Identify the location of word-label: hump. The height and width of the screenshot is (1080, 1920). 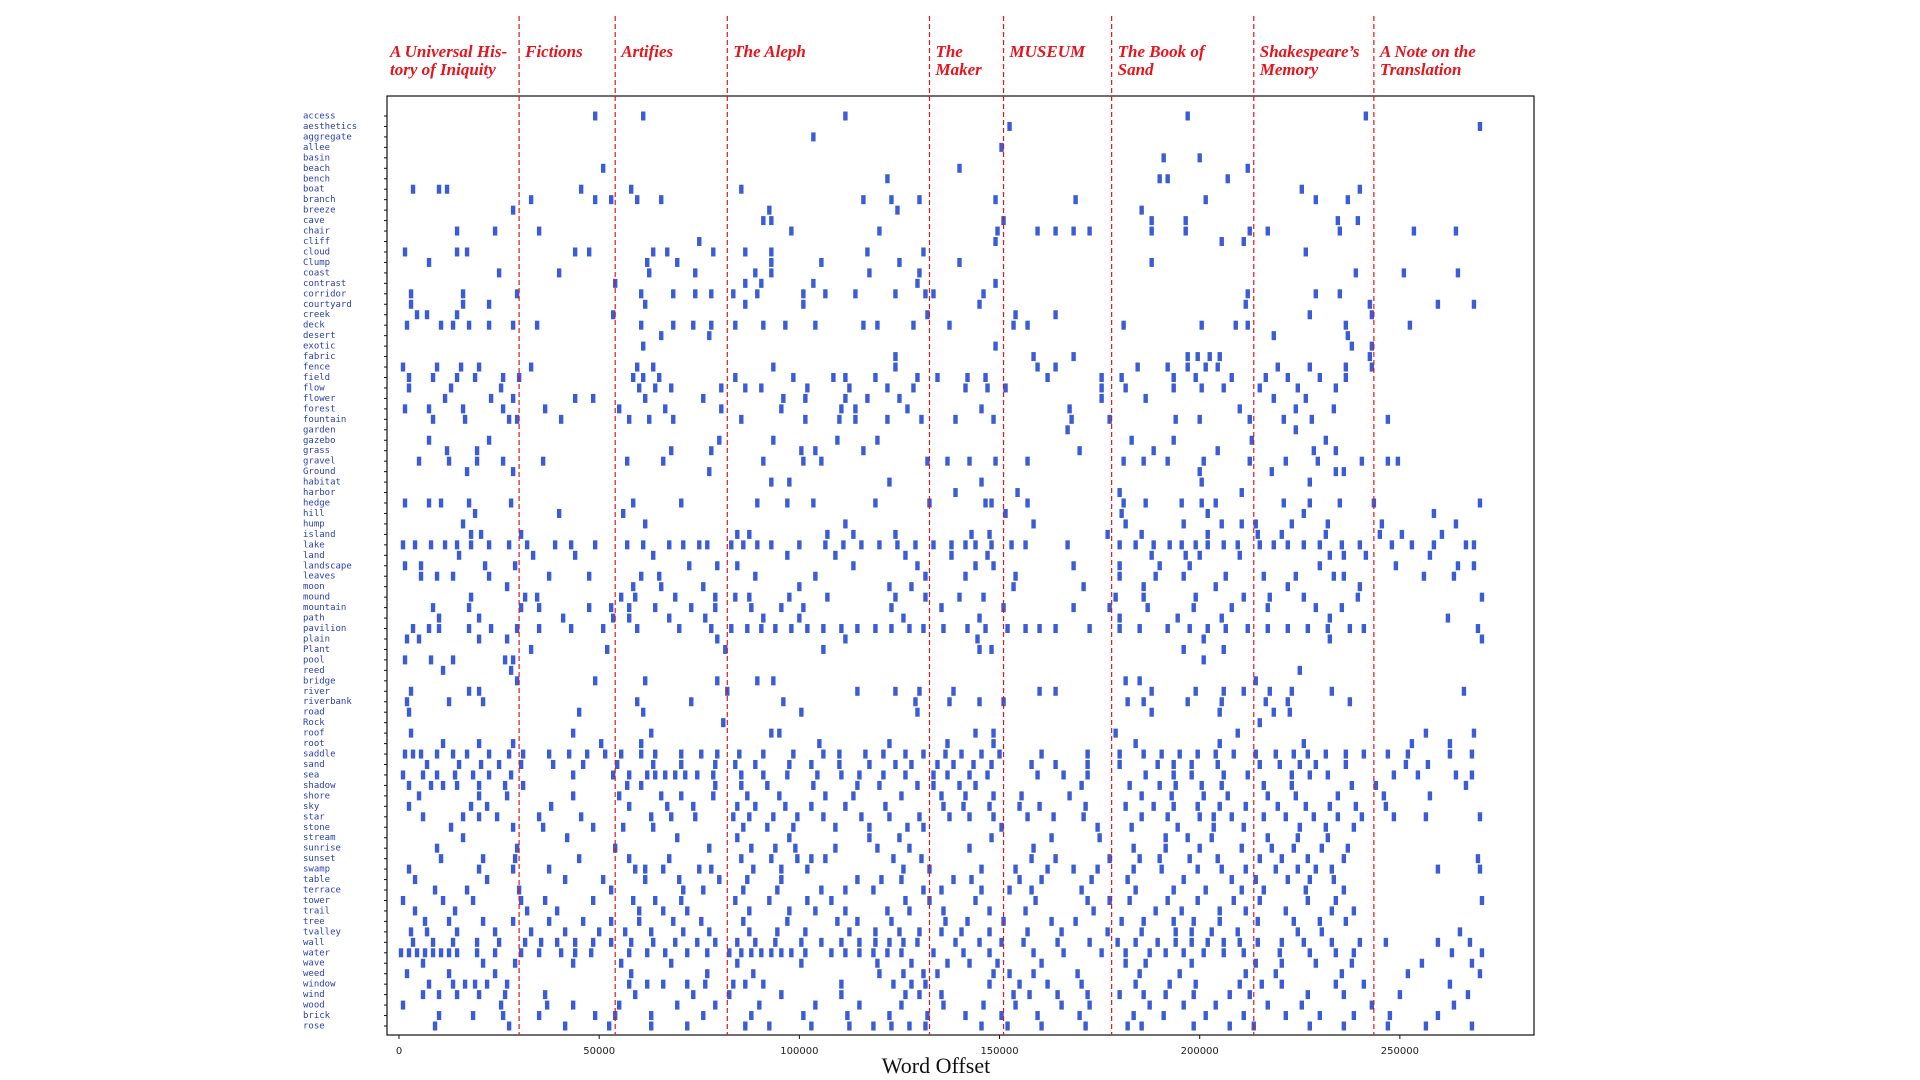
(314, 524).